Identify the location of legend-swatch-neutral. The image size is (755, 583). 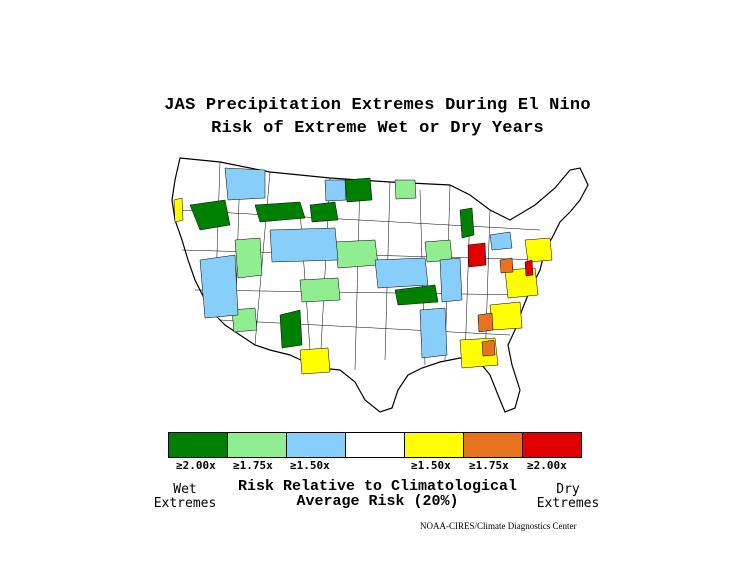
(375, 445).